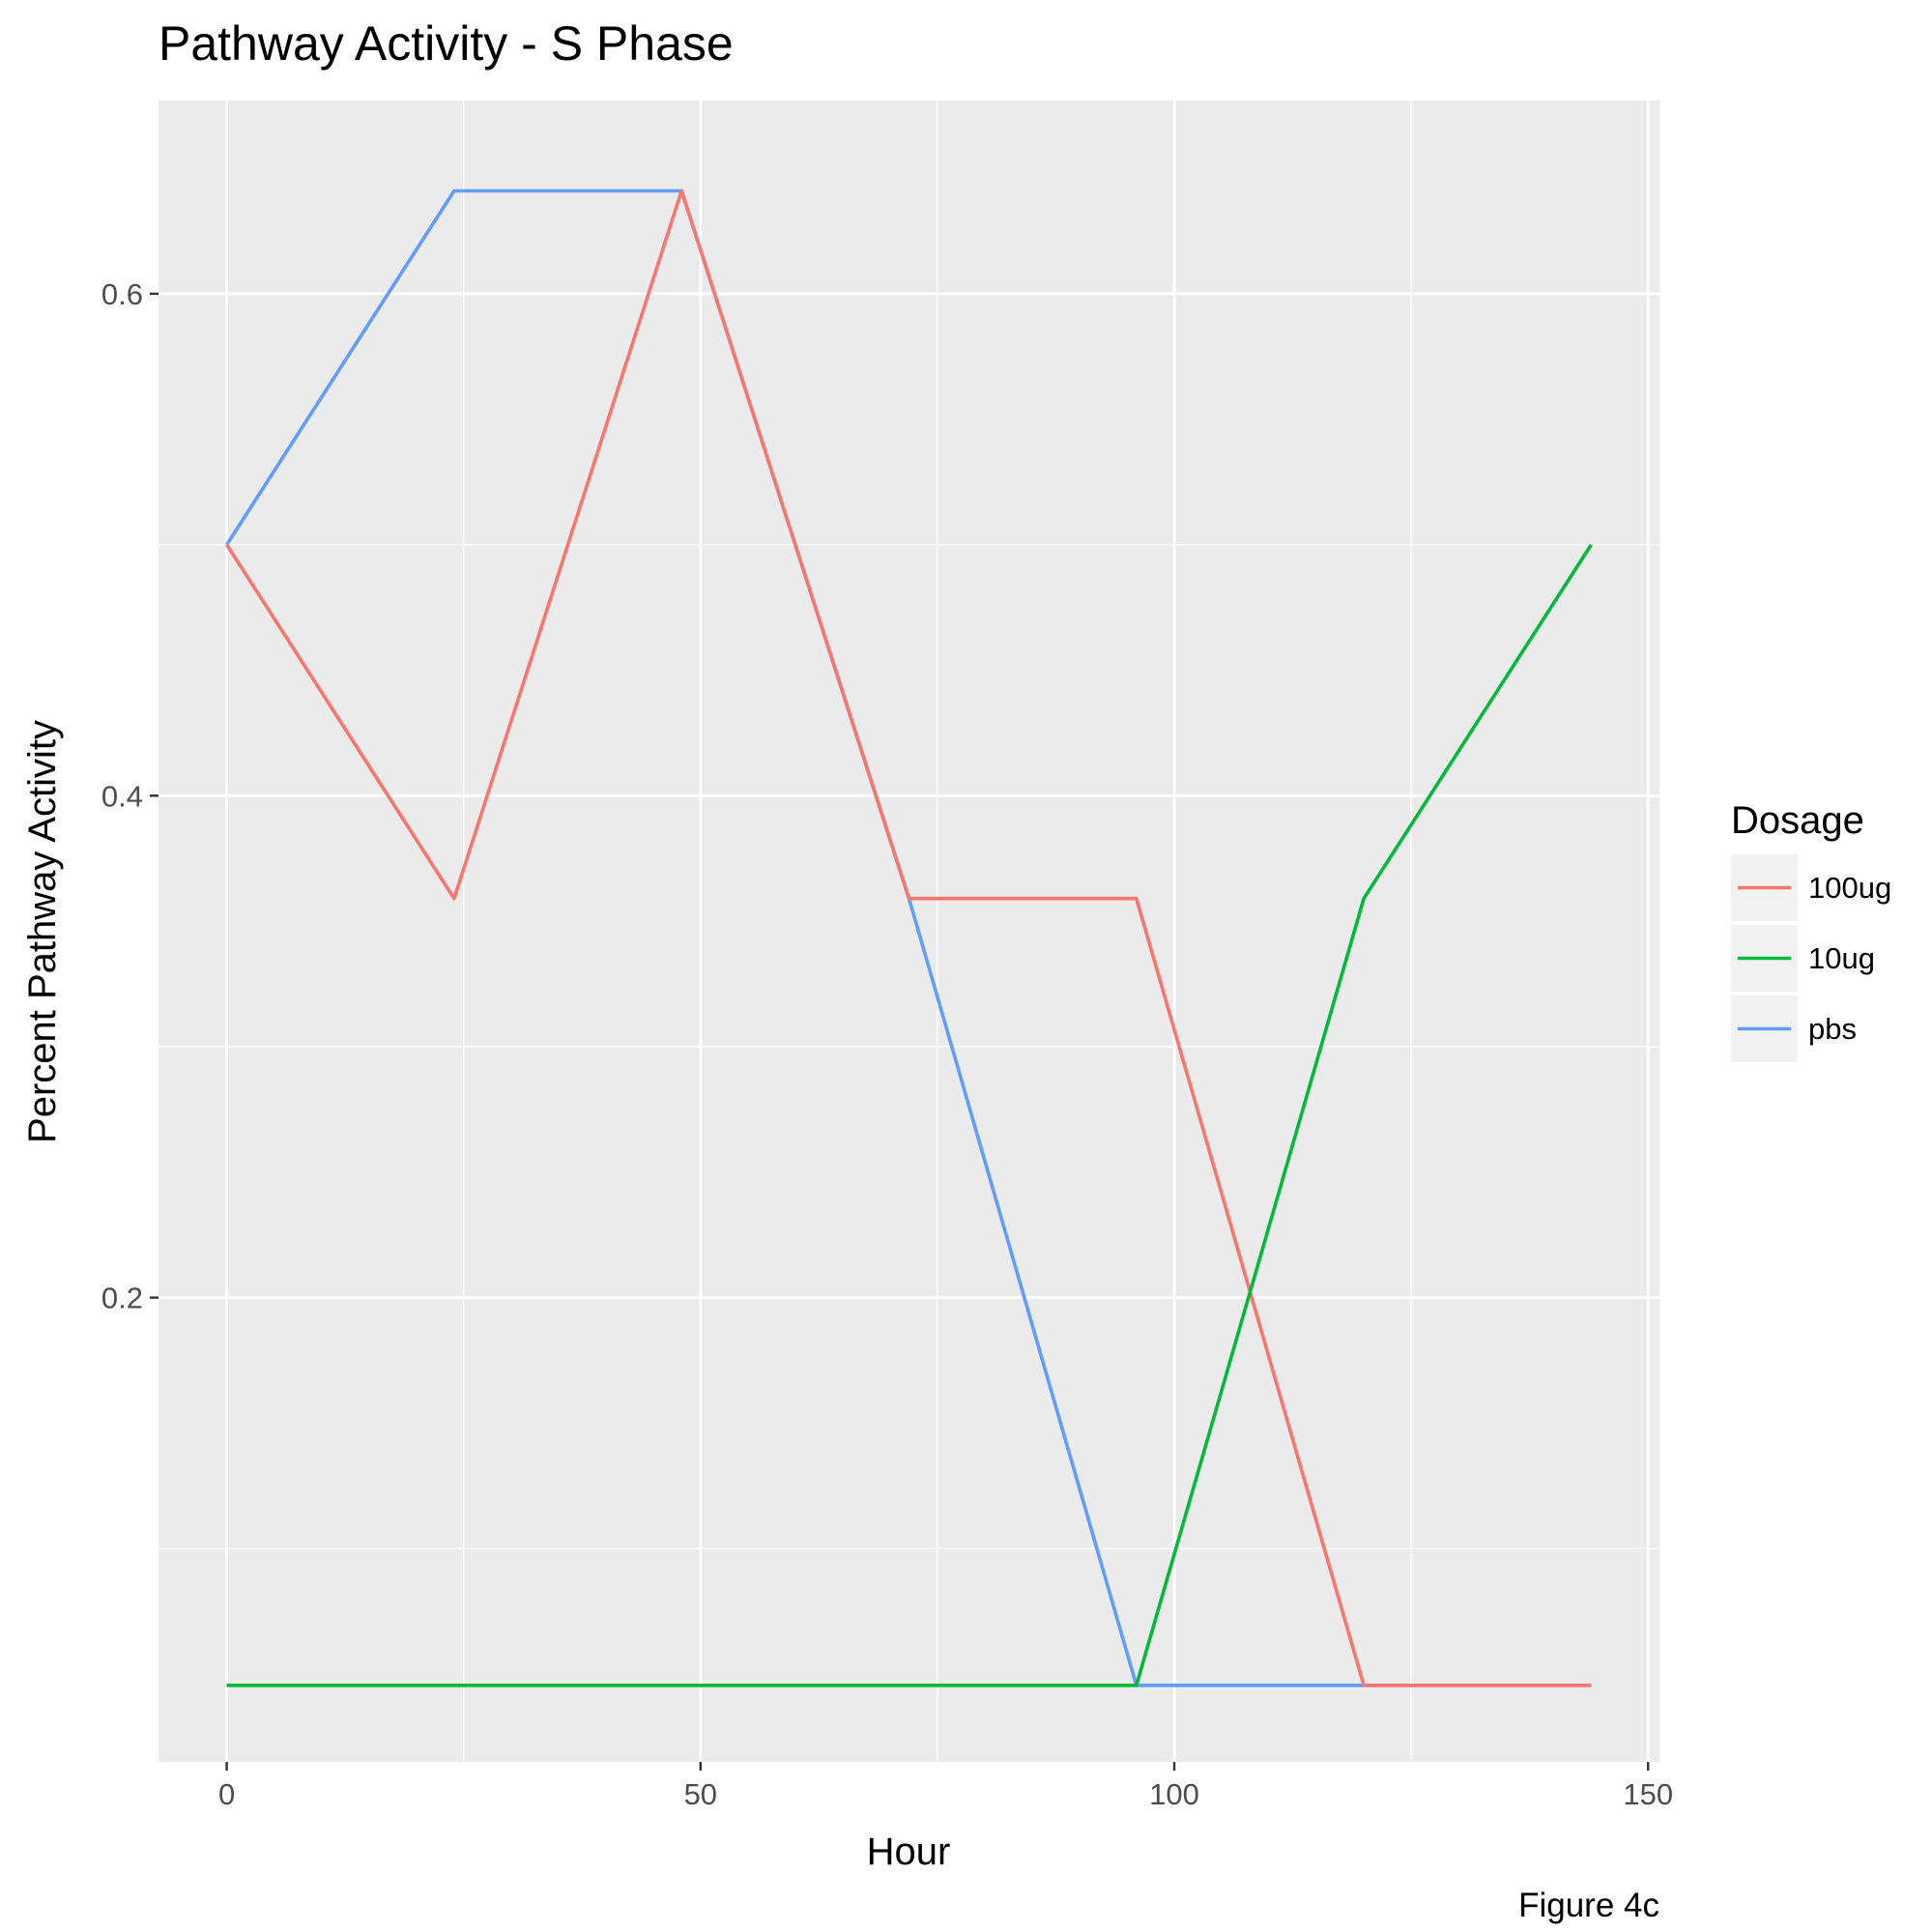 The image size is (1932, 1932). I want to click on legend-title: Dosage, so click(1797, 820).